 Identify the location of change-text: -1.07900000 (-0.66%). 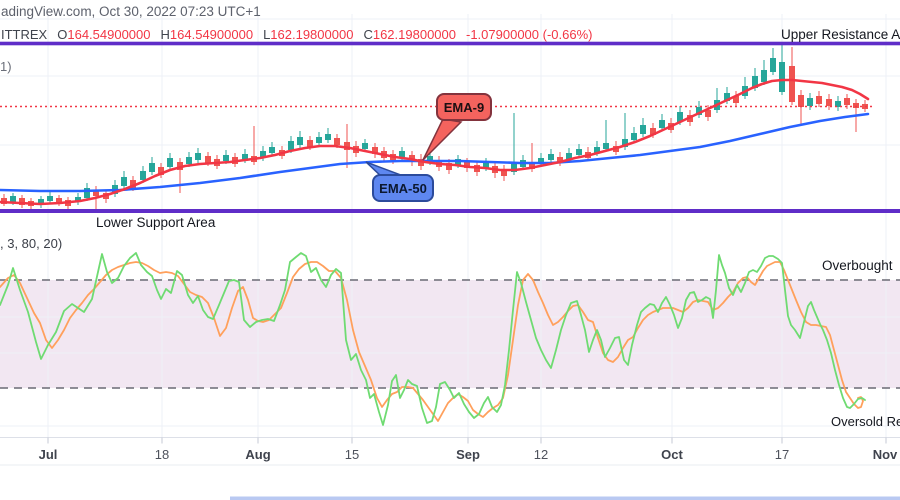
(529, 34).